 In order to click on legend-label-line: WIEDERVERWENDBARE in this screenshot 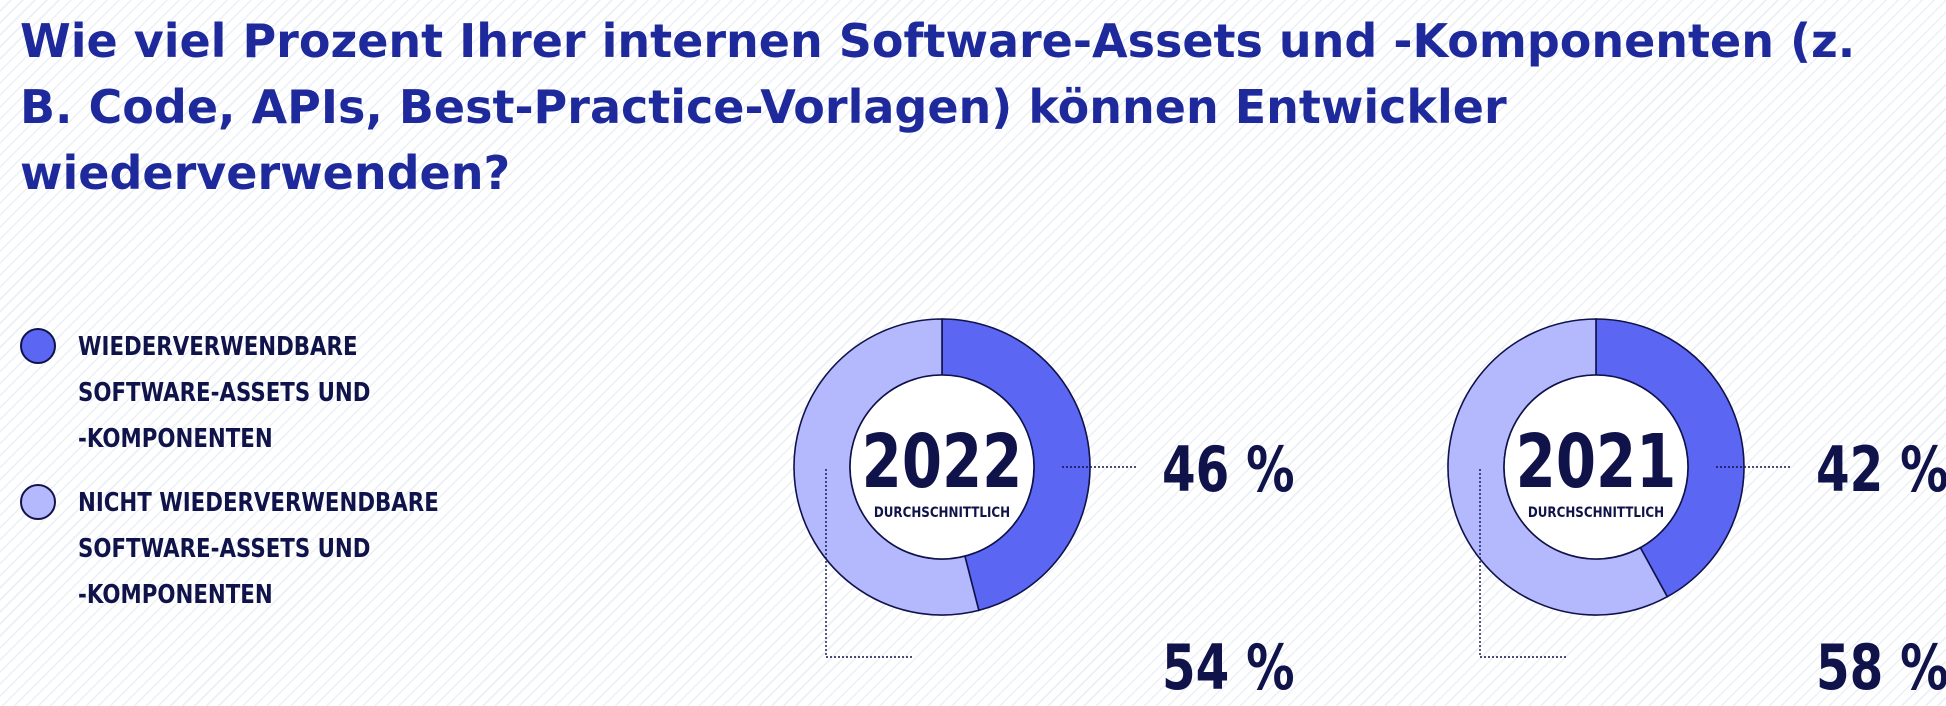, I will do `click(218, 347)`.